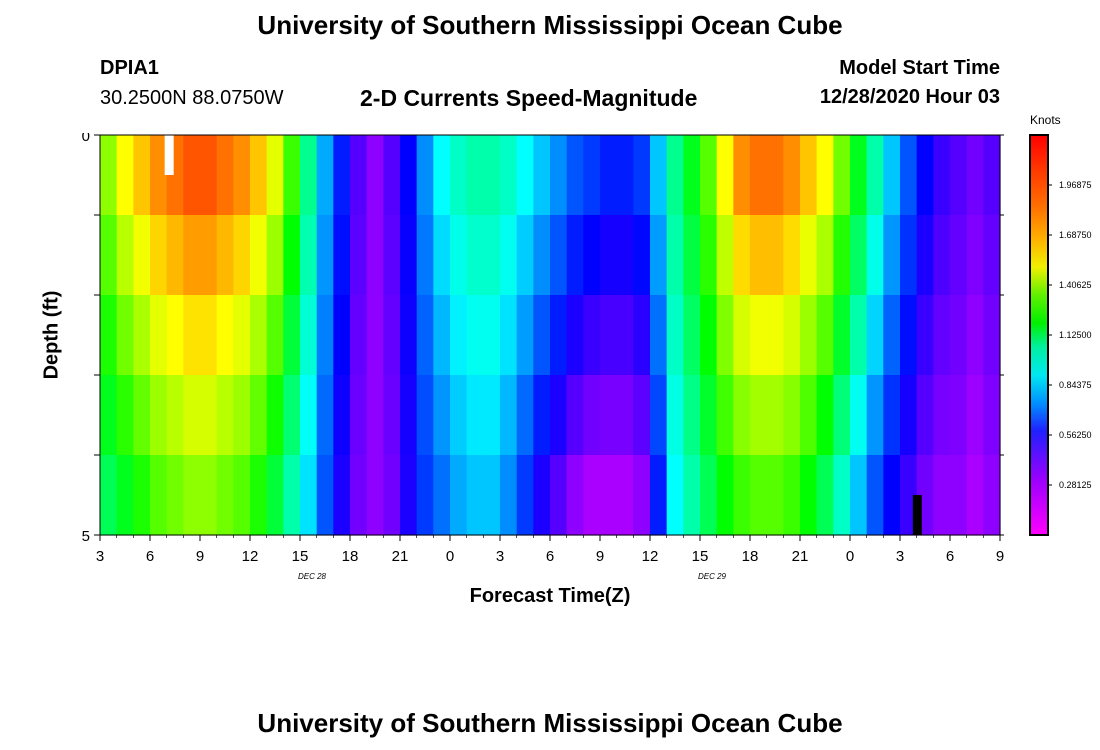  I want to click on chart-subtitle: 2-D Currents Speed-Magnitude, so click(529, 98).